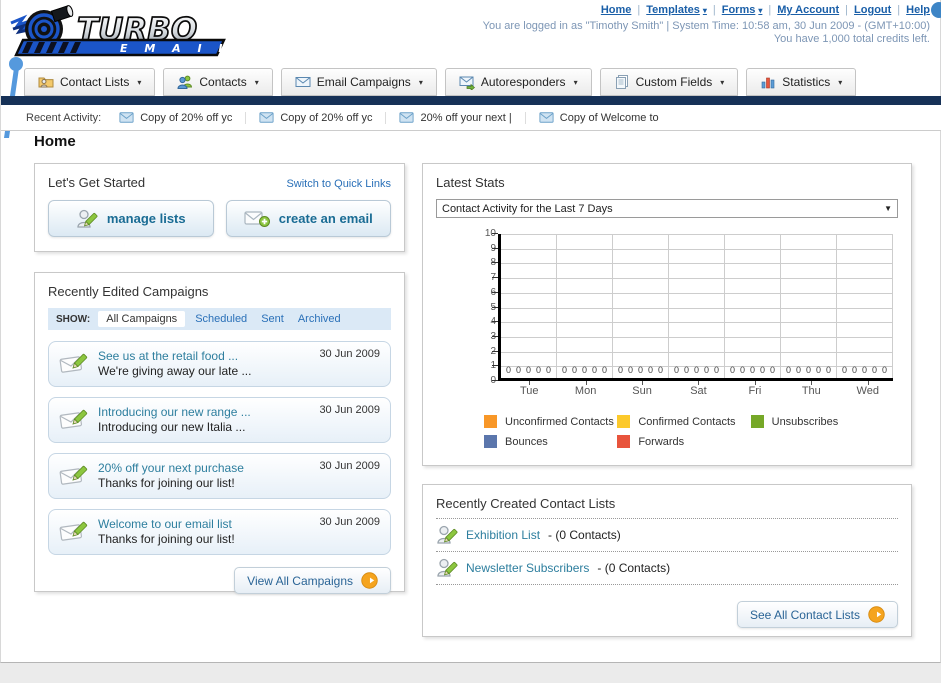  Describe the element at coordinates (171, 468) in the screenshot. I see `campaign-title: 20% off your next purchase` at that location.